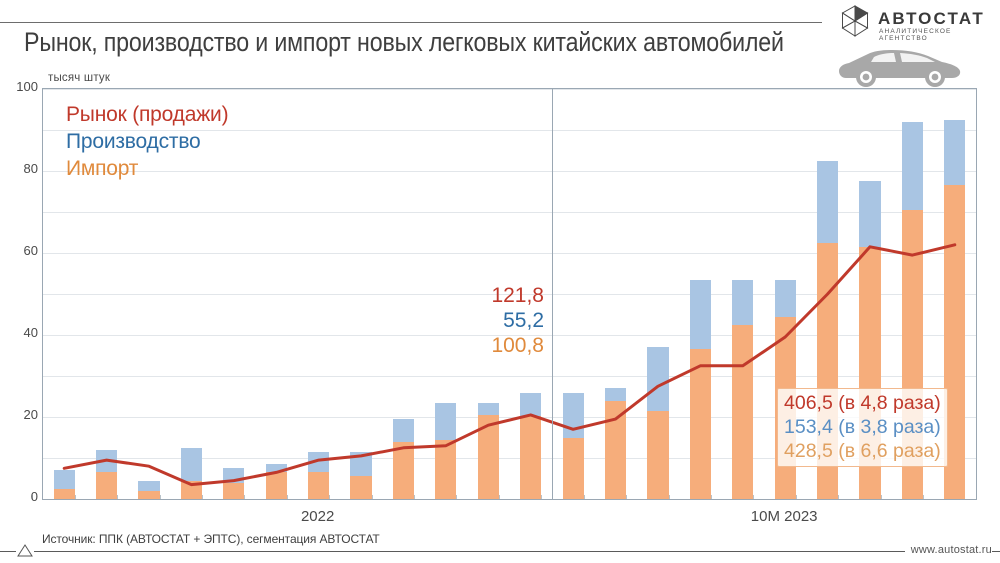  I want to click on car-silhouette-icon, so click(900, 68).